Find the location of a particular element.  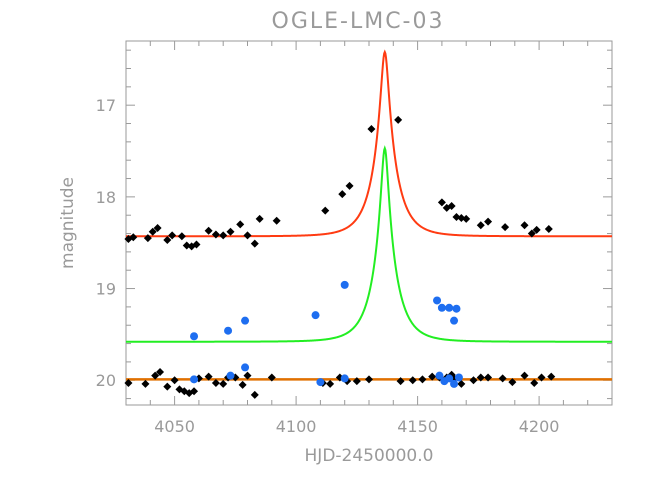

y-tick-label: 19 is located at coordinates (106, 289).